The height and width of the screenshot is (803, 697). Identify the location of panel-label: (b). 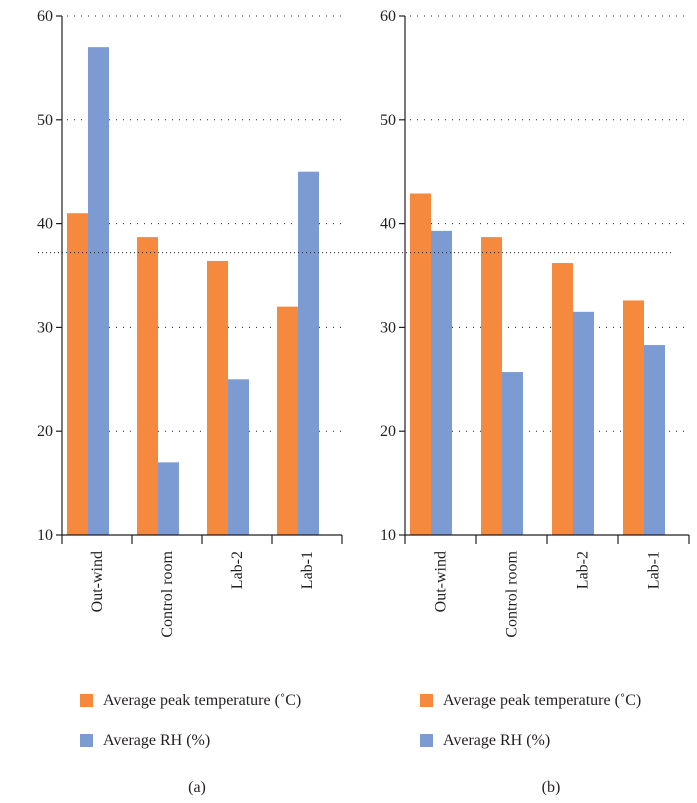
(551, 787).